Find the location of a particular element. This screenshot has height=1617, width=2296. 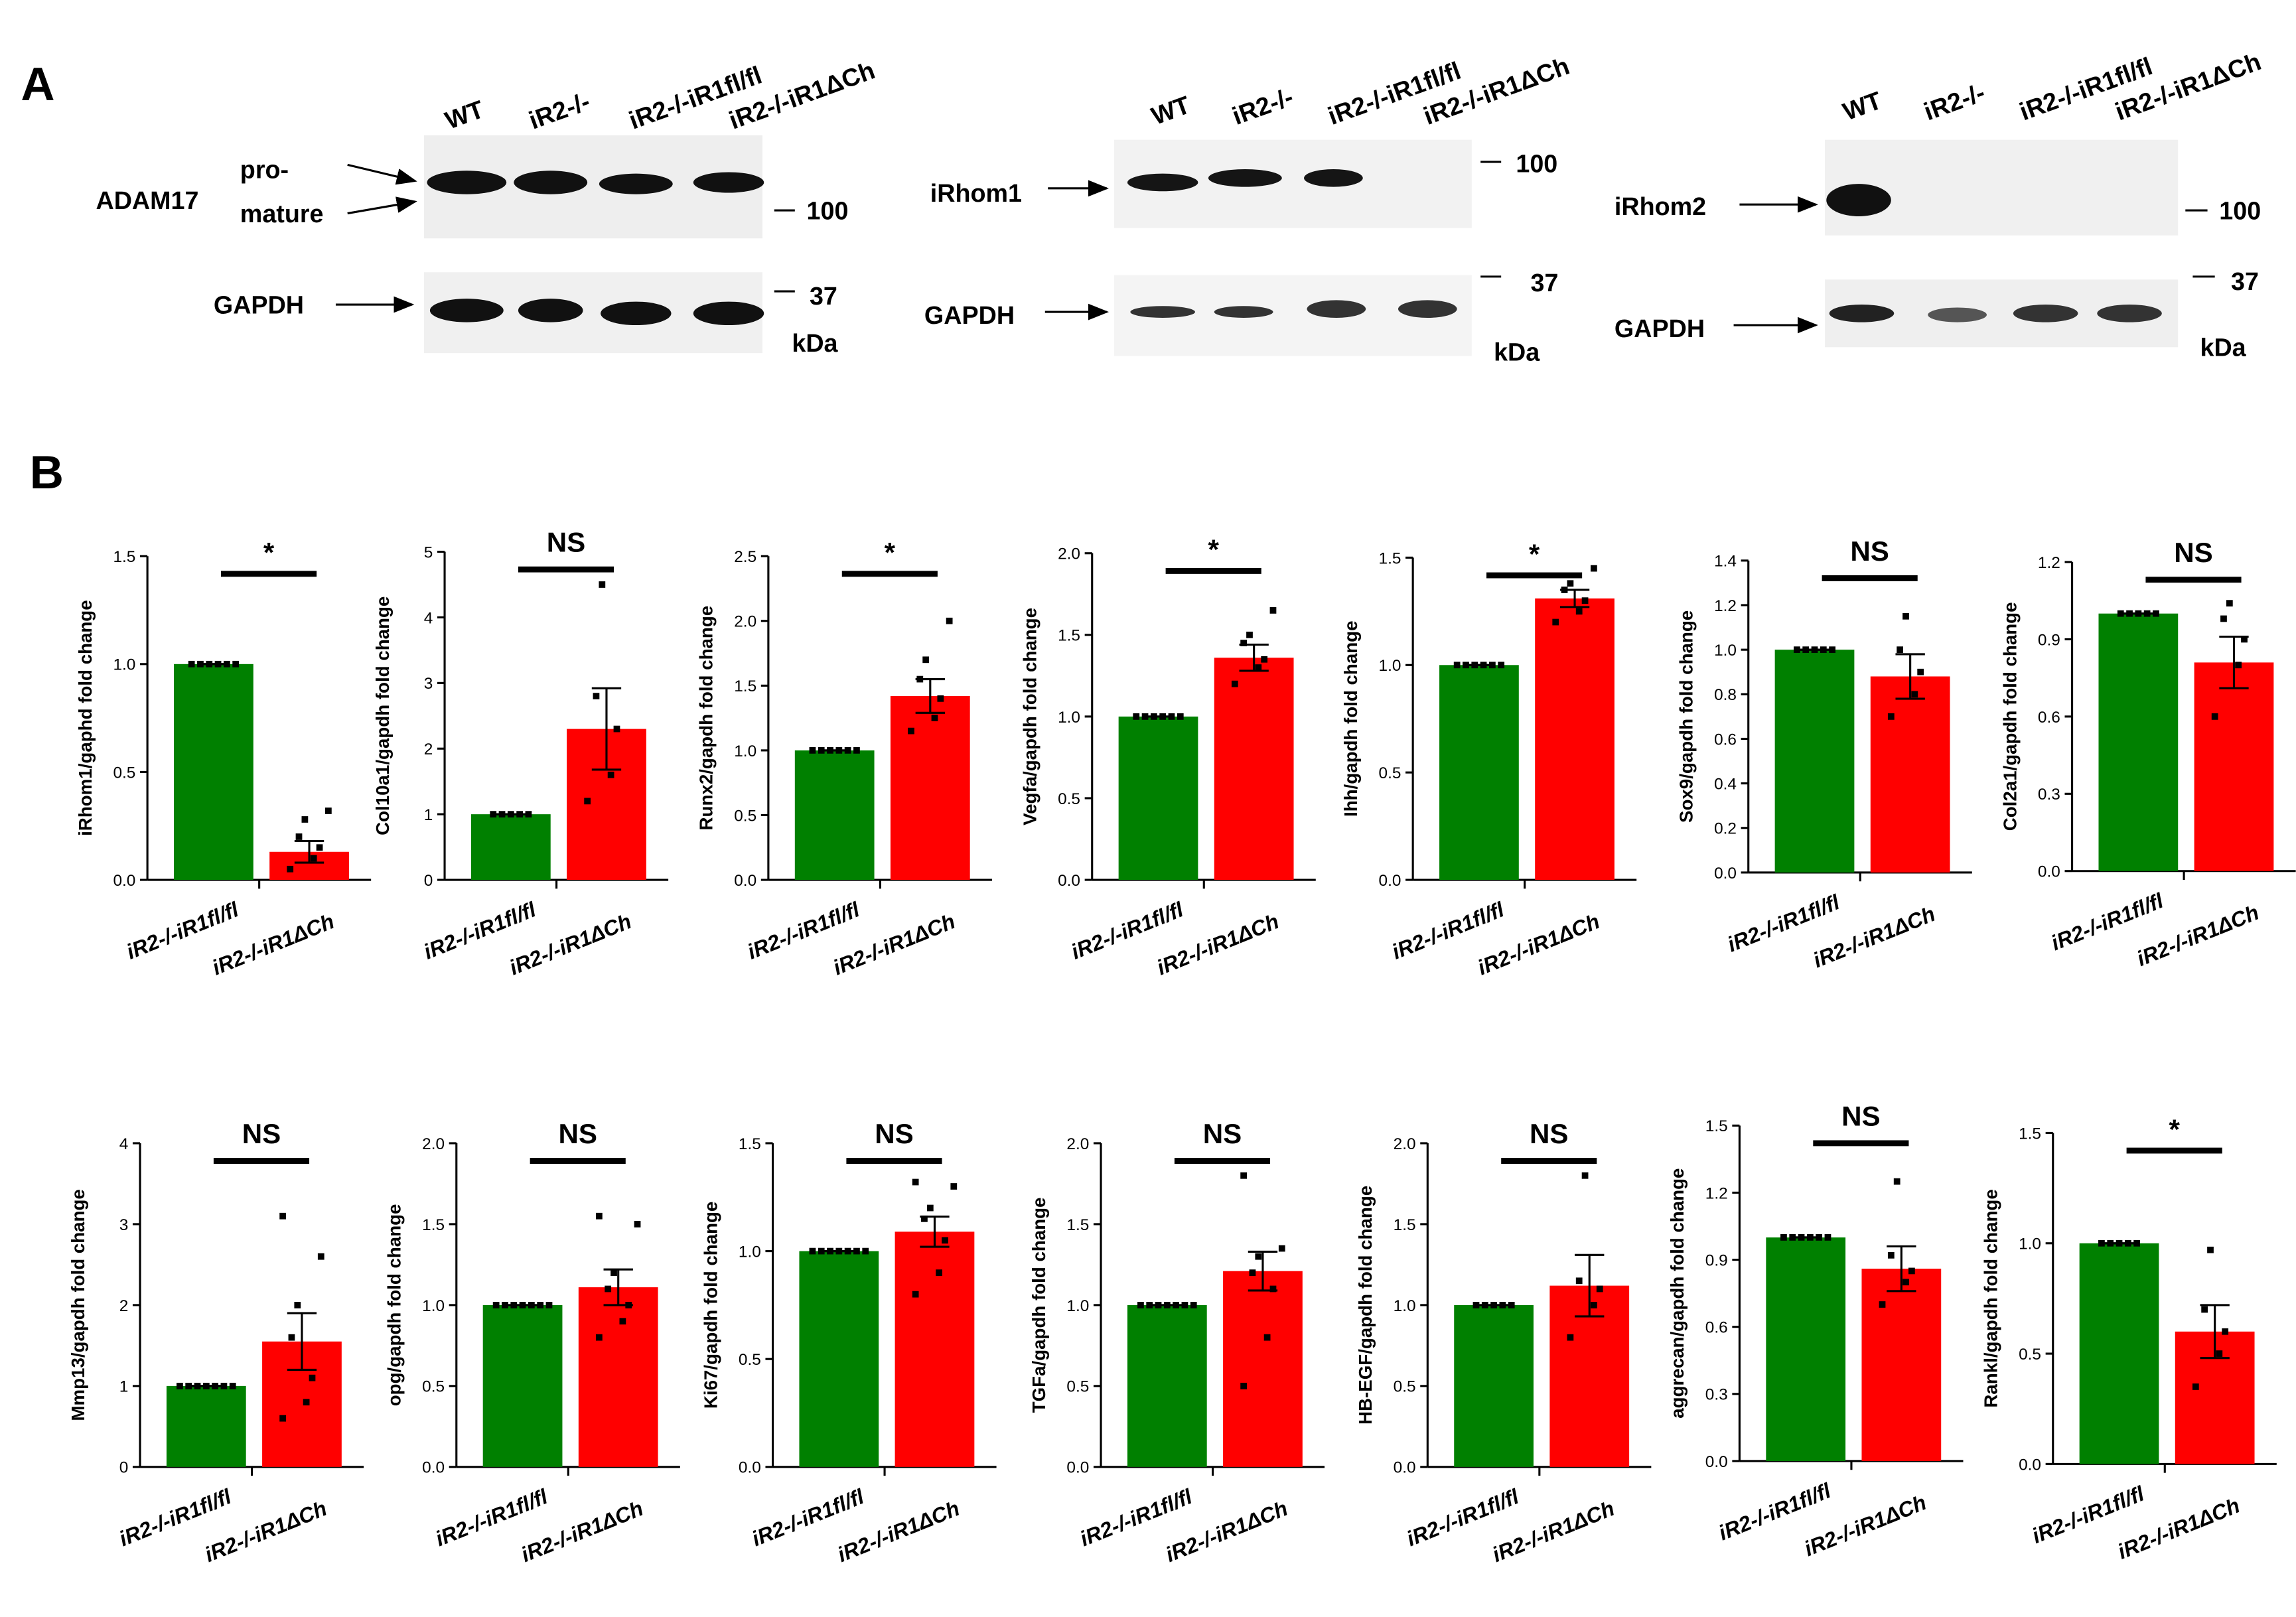

size-marker: 100 is located at coordinates (828, 210).